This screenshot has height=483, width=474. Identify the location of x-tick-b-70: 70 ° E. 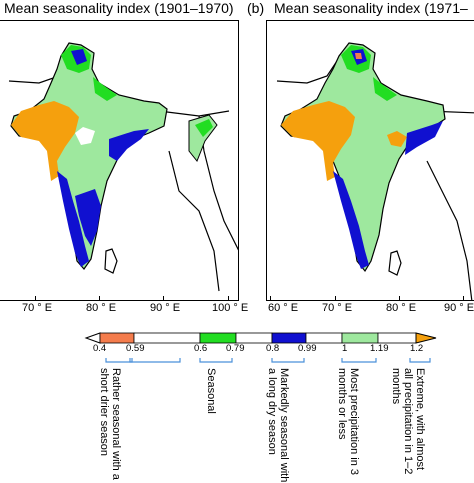
(337, 308).